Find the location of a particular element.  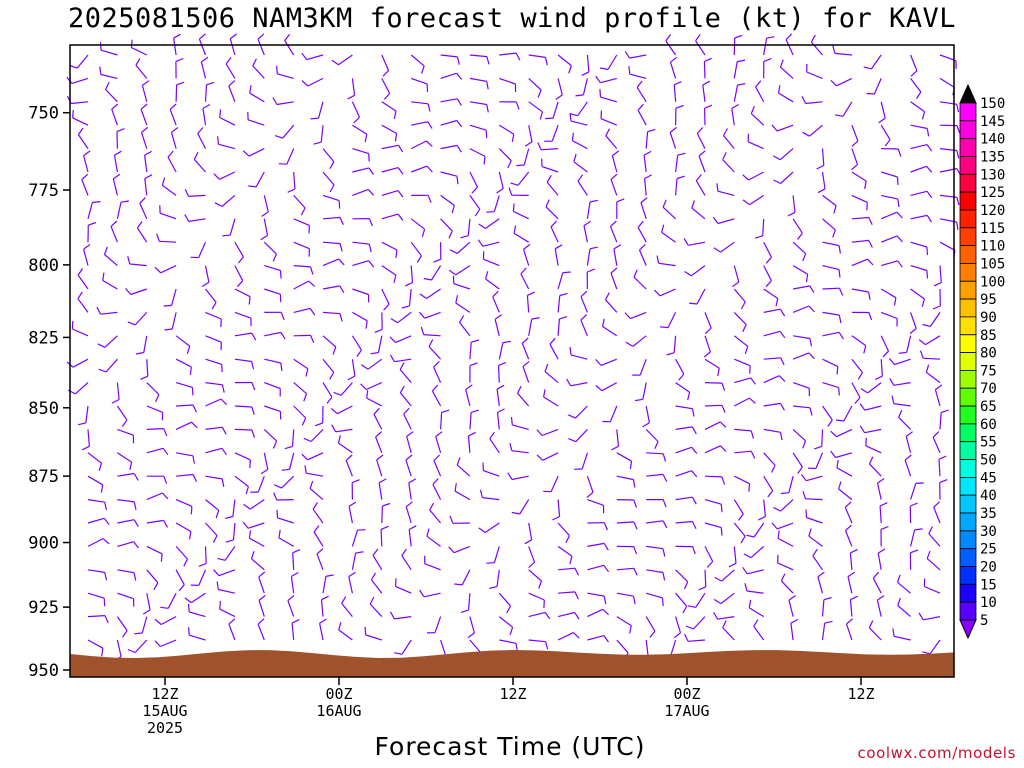

y-tick-label: 825 is located at coordinates (43, 338).